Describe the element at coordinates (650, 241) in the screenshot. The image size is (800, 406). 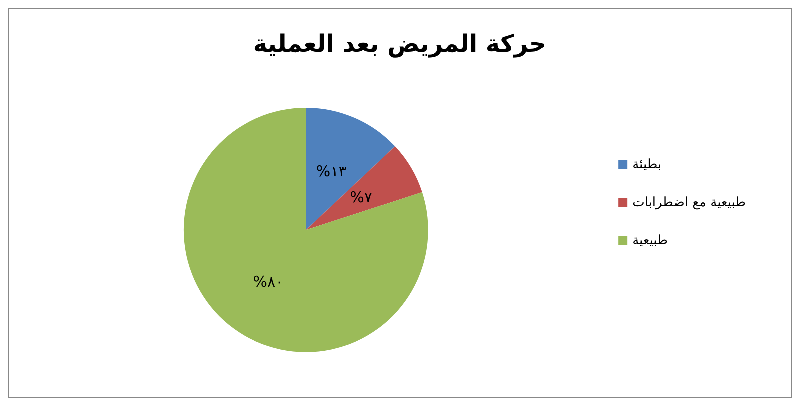
I see `legend-label: طبيعية` at that location.